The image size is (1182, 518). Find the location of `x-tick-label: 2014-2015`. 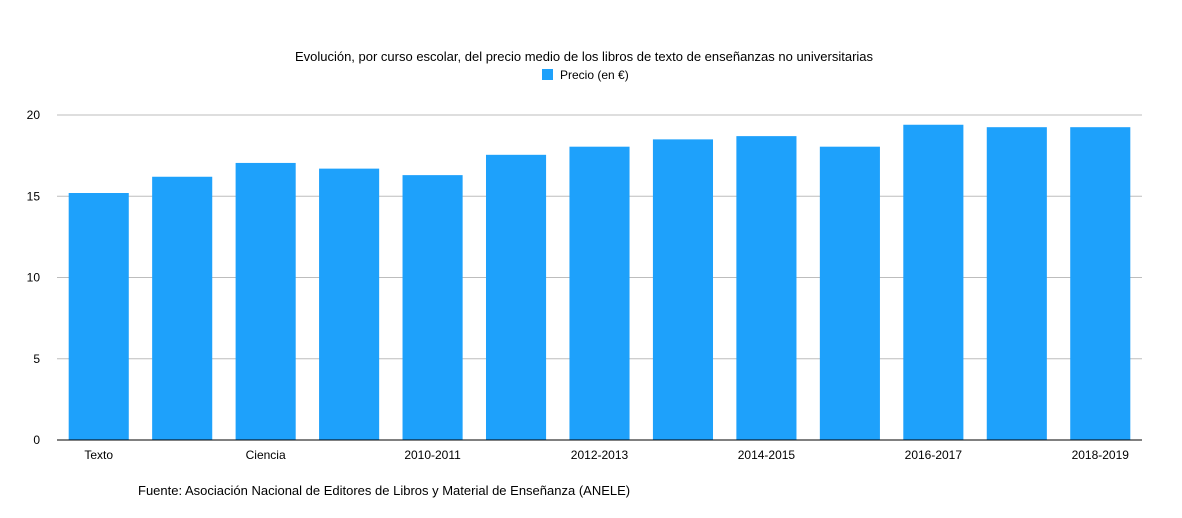

x-tick-label: 2014-2015 is located at coordinates (767, 455).